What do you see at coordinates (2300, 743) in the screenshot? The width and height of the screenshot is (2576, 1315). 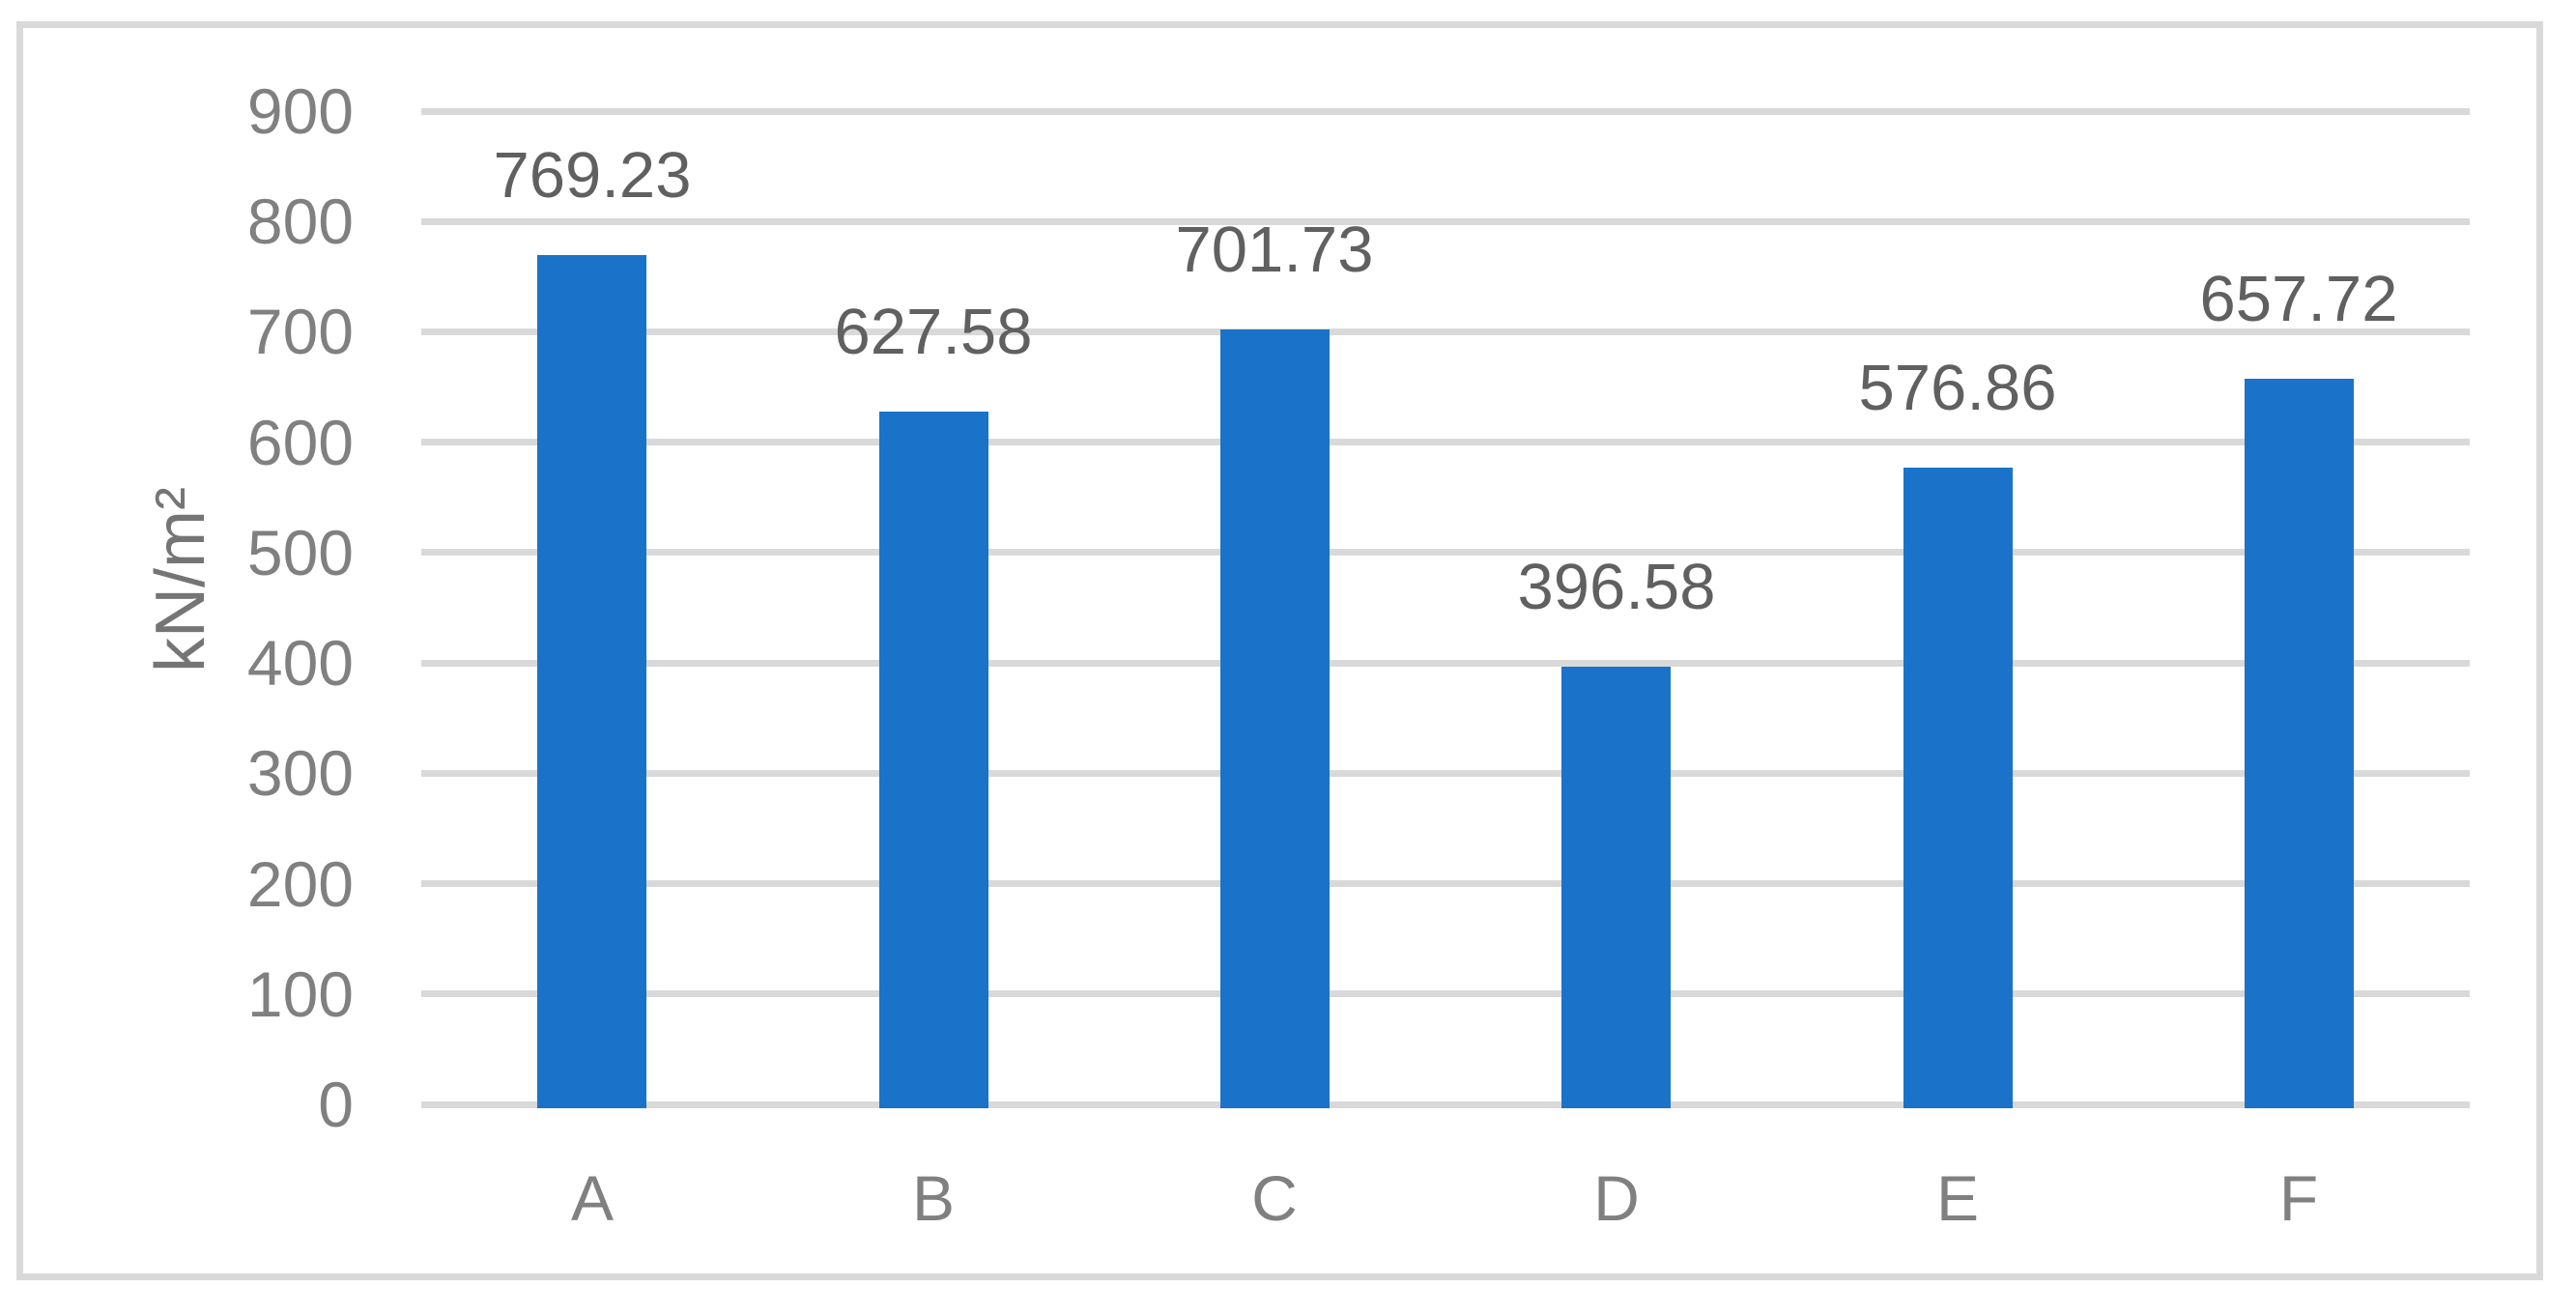 I see `bar-f` at bounding box center [2300, 743].